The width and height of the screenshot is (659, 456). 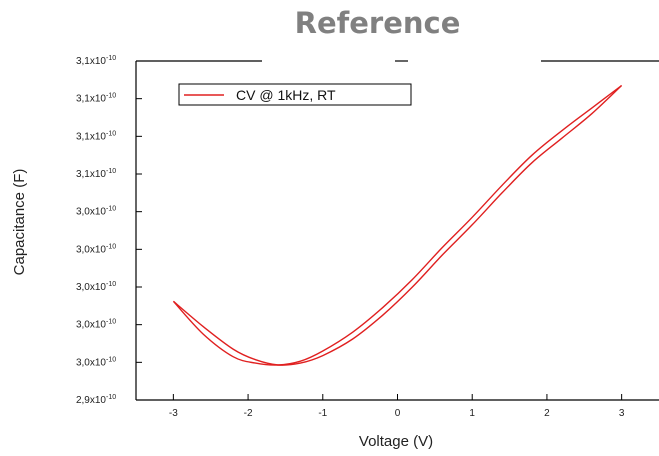 What do you see at coordinates (173, 413) in the screenshot?
I see `x-tick-label: -3` at bounding box center [173, 413].